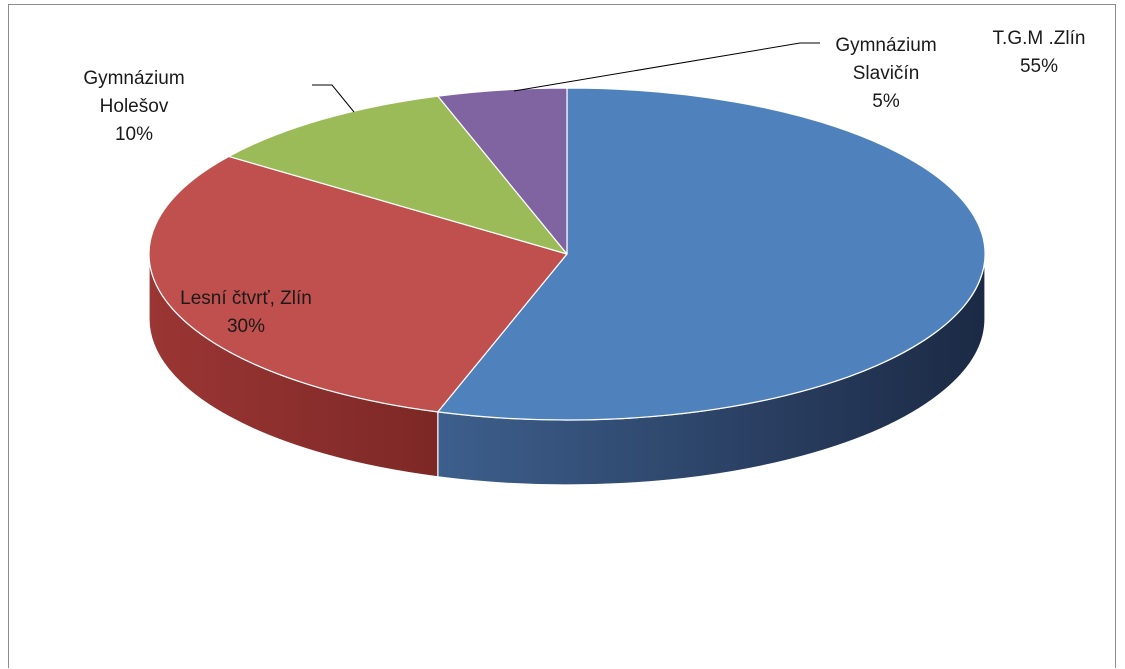 The width and height of the screenshot is (1125, 669). Describe the element at coordinates (885, 45) in the screenshot. I see `data-label-4-line-1: Gymnázium` at that location.